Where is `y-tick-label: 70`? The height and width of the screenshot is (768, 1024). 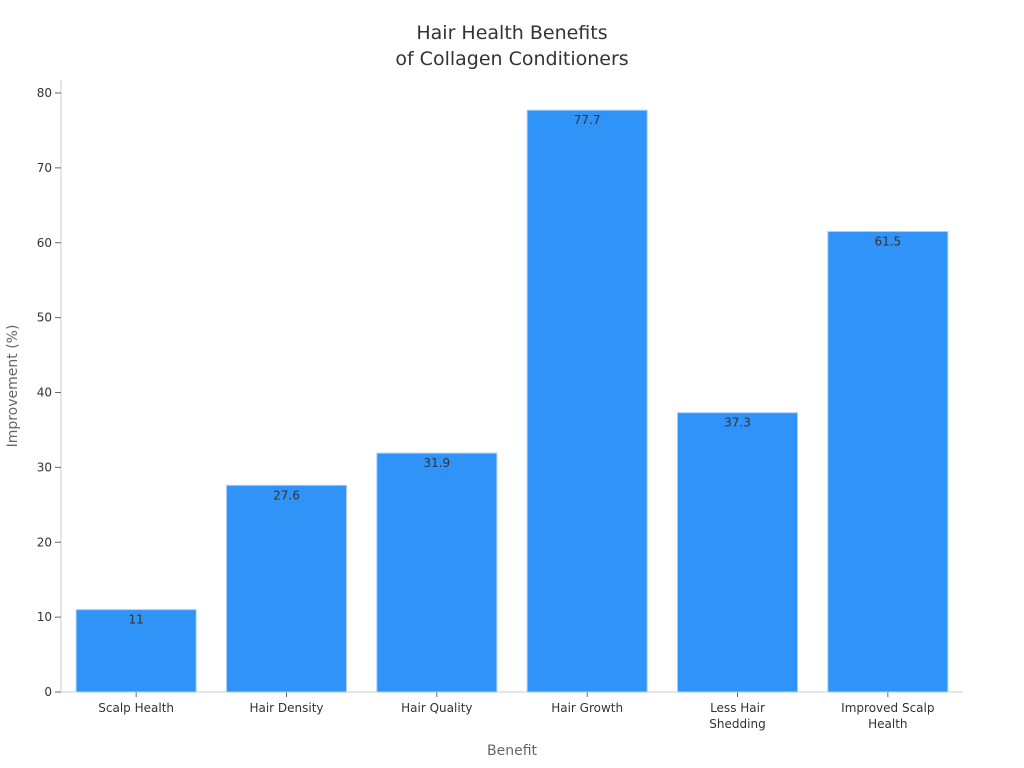 y-tick-label: 70 is located at coordinates (44, 168).